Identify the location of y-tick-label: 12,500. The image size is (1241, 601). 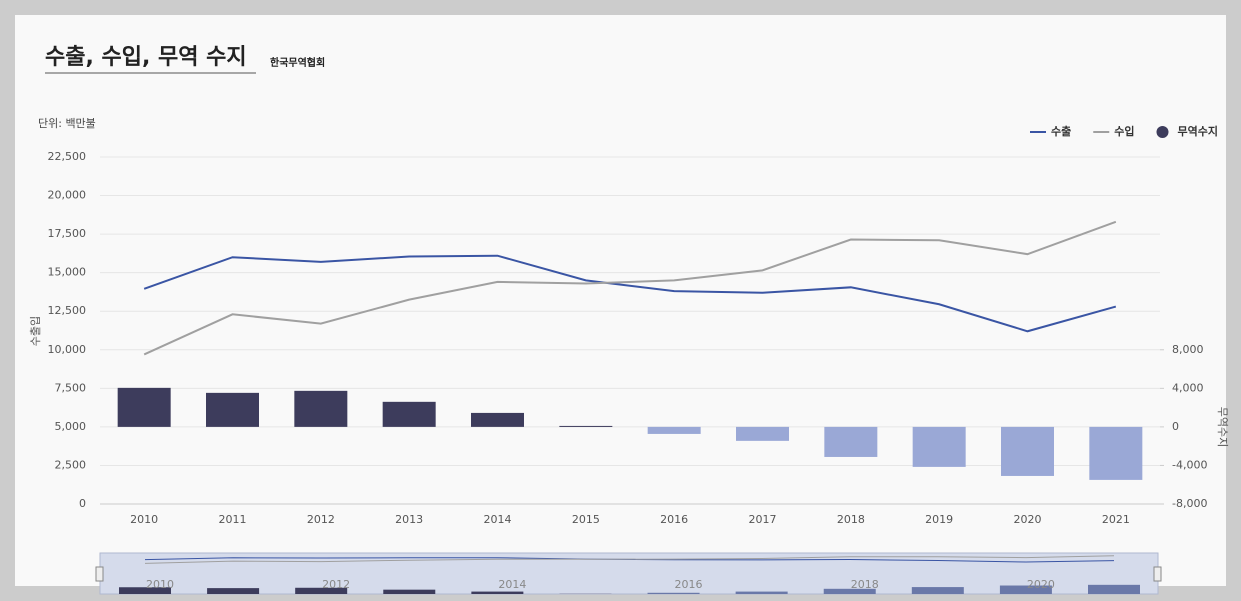
(67, 310).